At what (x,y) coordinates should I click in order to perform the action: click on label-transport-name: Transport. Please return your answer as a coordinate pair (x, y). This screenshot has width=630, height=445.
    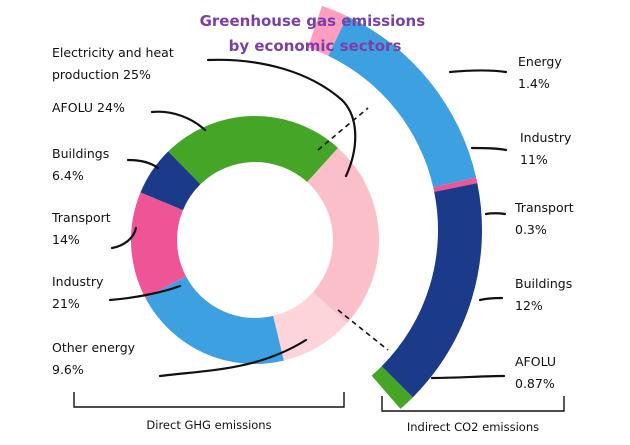
    Looking at the image, I should click on (81, 217).